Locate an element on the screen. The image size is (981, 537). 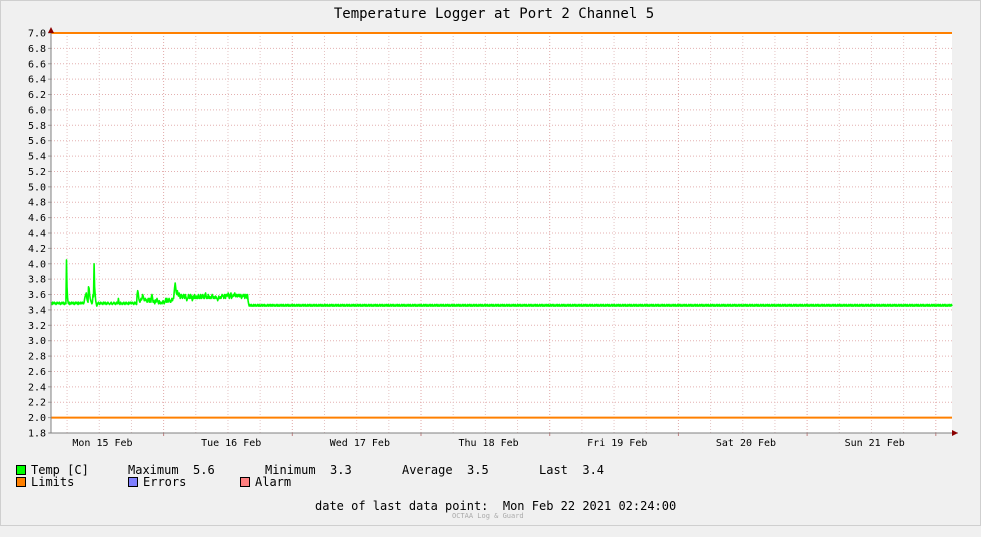
stat-maximum: Maximum 5.6 is located at coordinates (171, 470).